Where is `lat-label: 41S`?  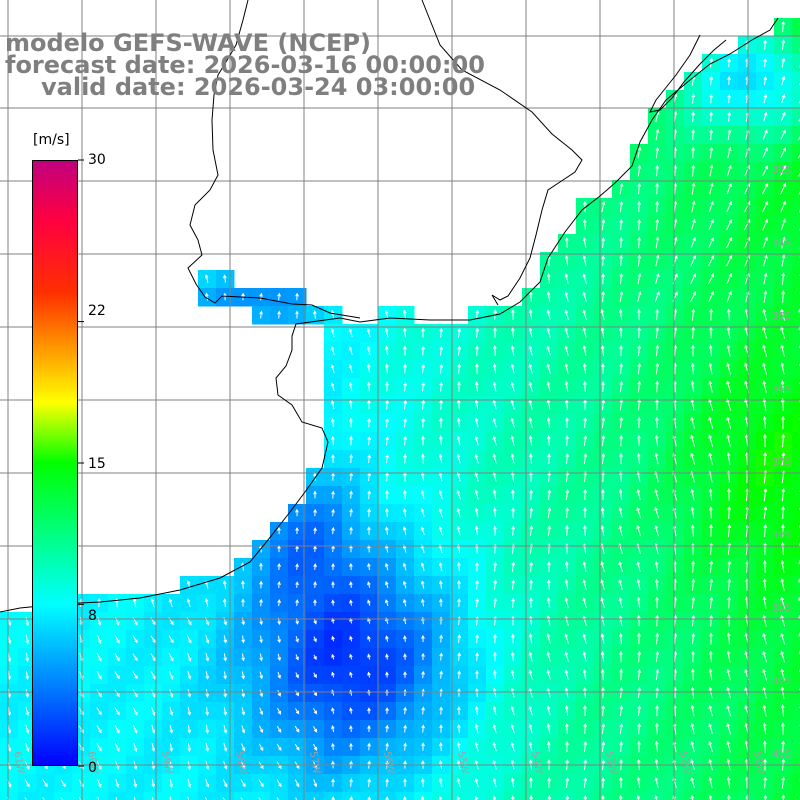 lat-label: 41S is located at coordinates (781, 754).